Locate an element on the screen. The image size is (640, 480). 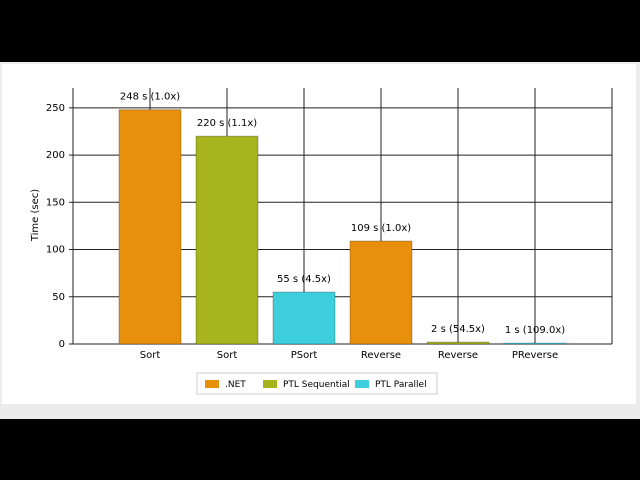
value-label: 248 s (1.0x) is located at coordinates (150, 97).